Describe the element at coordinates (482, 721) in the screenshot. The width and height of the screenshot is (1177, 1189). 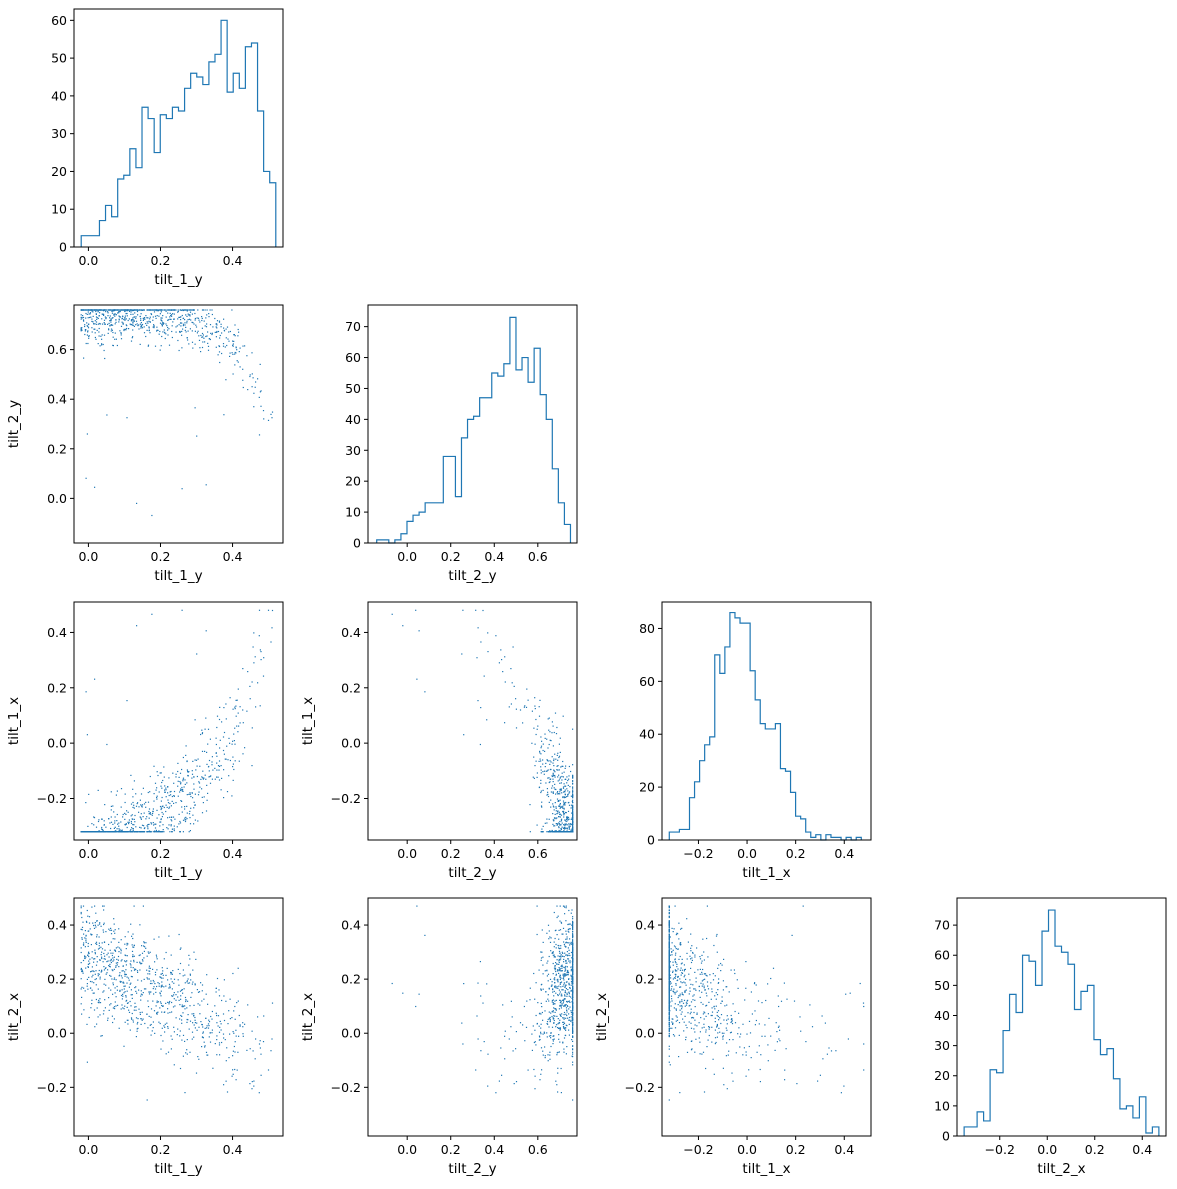
I see `scatter-tilt_1_x-vs-tilt_2_y-points` at that location.